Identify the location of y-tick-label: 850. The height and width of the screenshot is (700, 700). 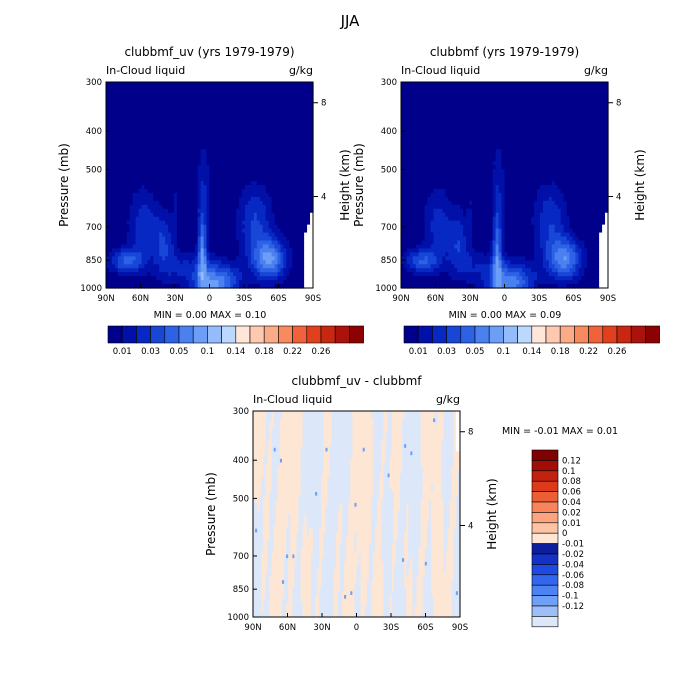
(94, 261).